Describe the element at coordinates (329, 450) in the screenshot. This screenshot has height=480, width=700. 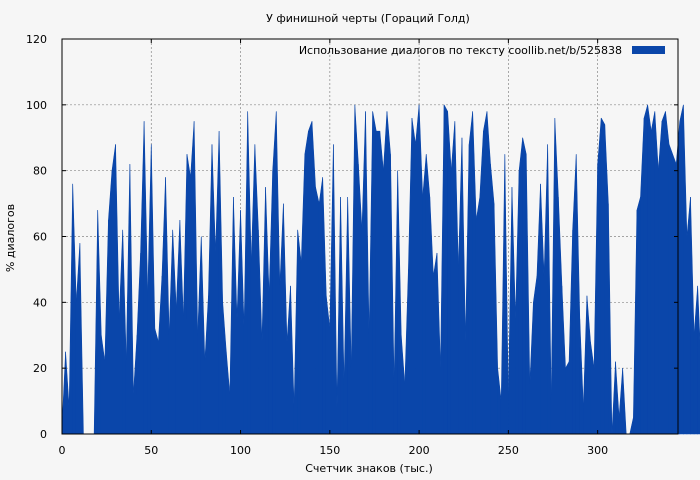
I see `x-tick-label-3: 150` at that location.